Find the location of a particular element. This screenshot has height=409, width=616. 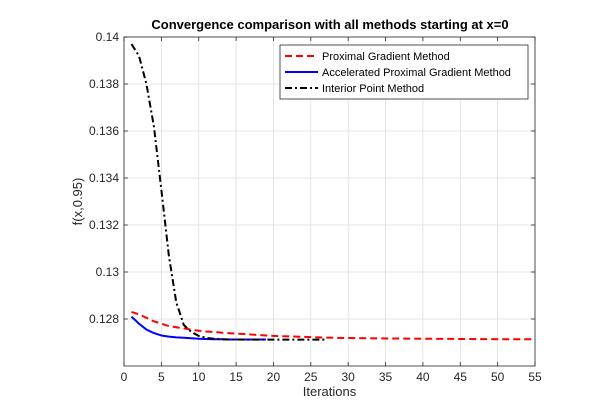

y-tick-label: 0.132 is located at coordinates (104, 225).